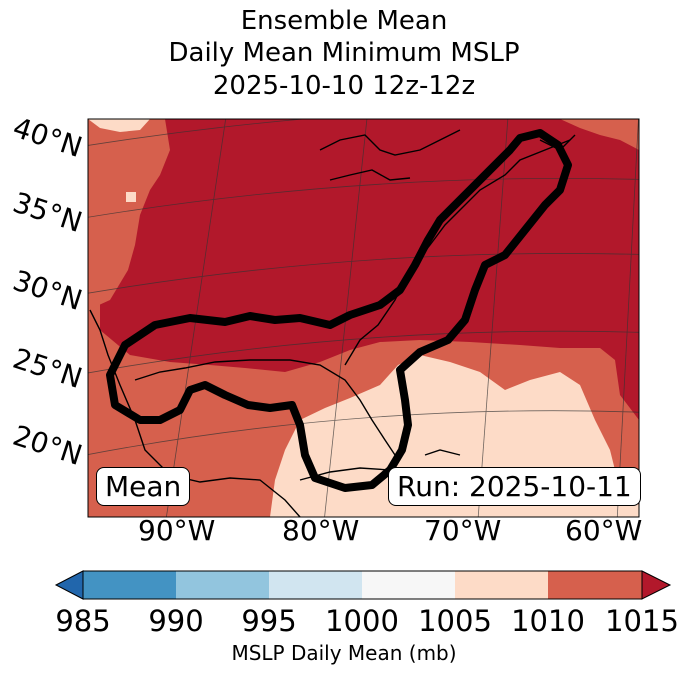 The height and width of the screenshot is (674, 688). Describe the element at coordinates (656, 585) in the screenshot. I see `colorbar-extend-high` at that location.